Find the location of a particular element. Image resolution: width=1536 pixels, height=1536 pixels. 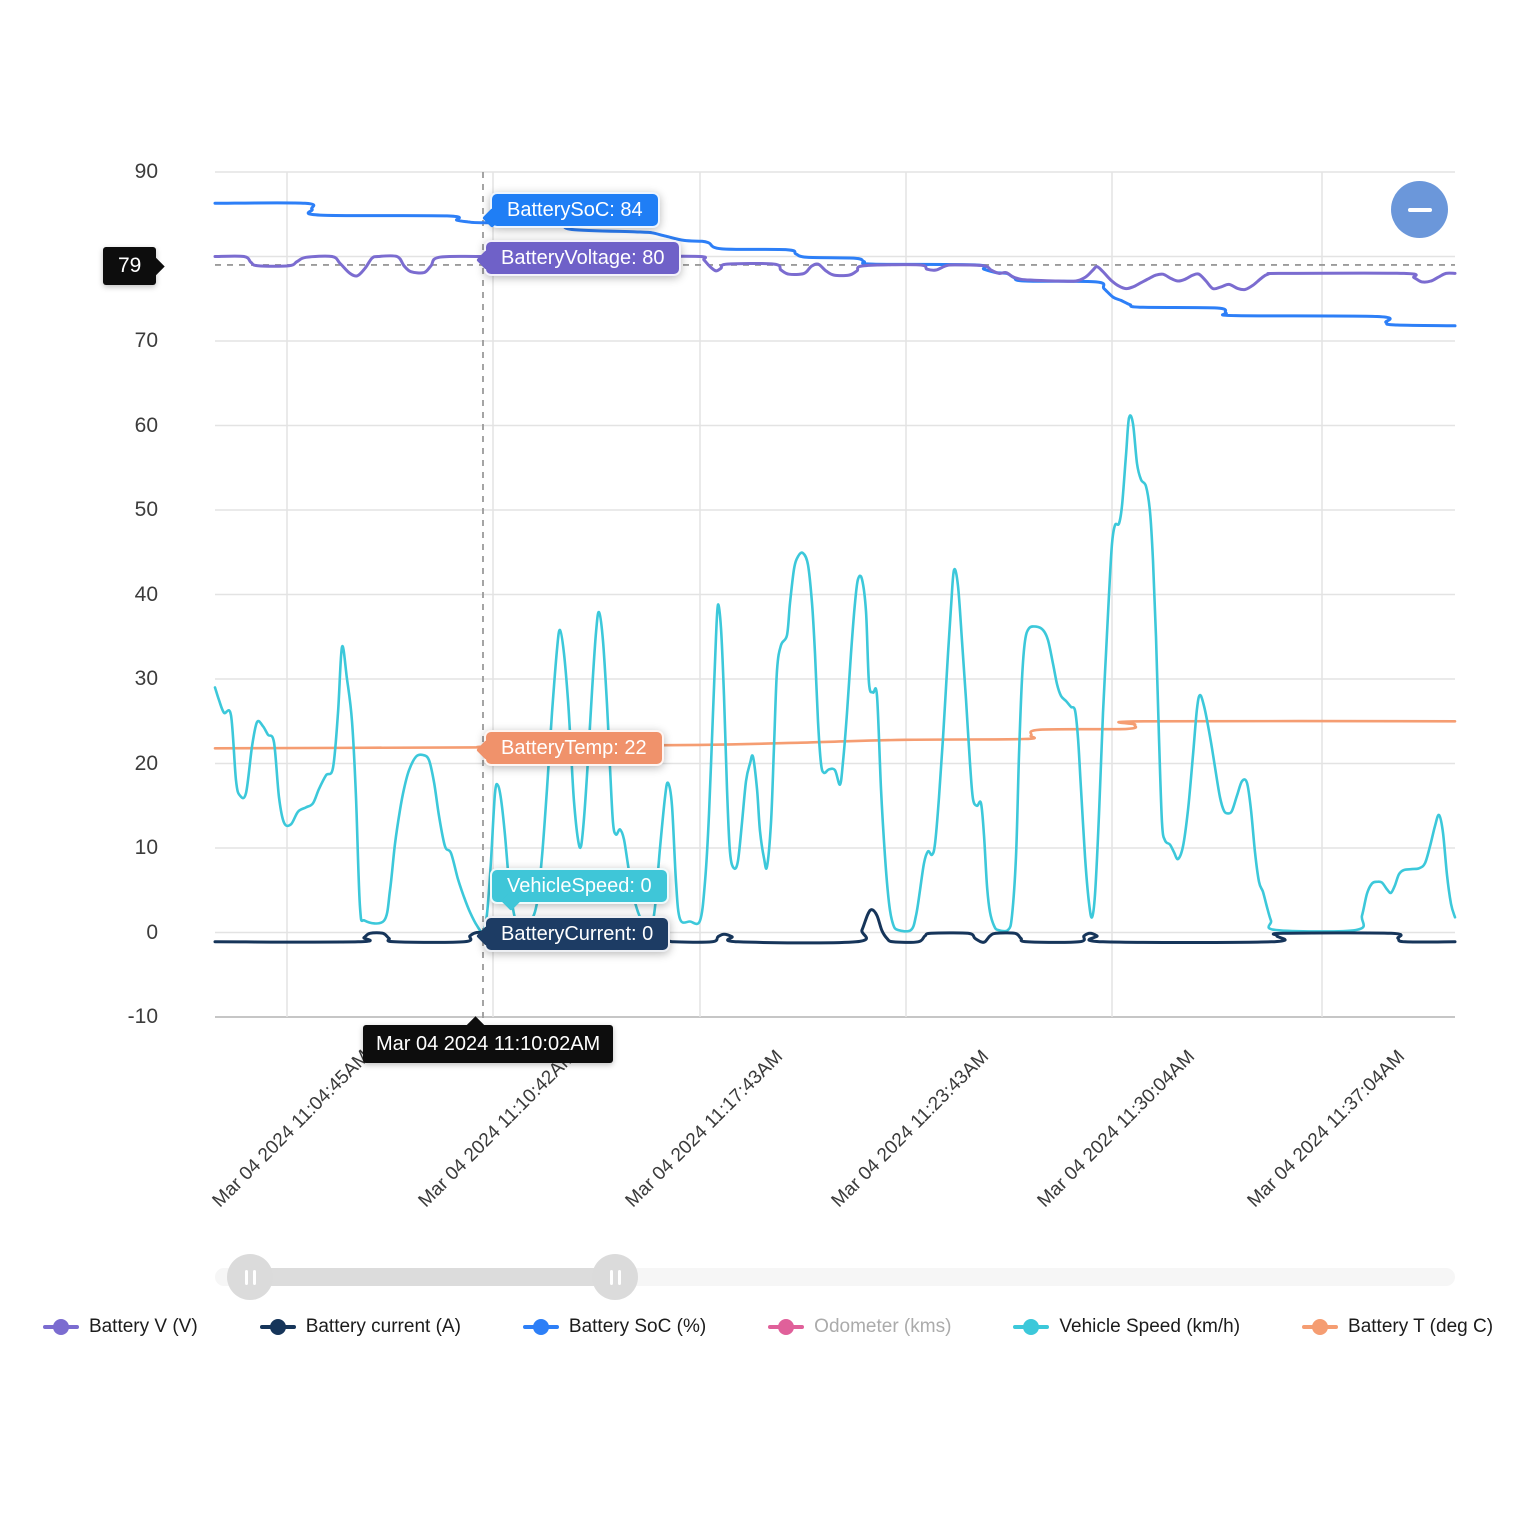

battery-soc-tooltip-label: BatterySoC: 84 is located at coordinates (575, 210).